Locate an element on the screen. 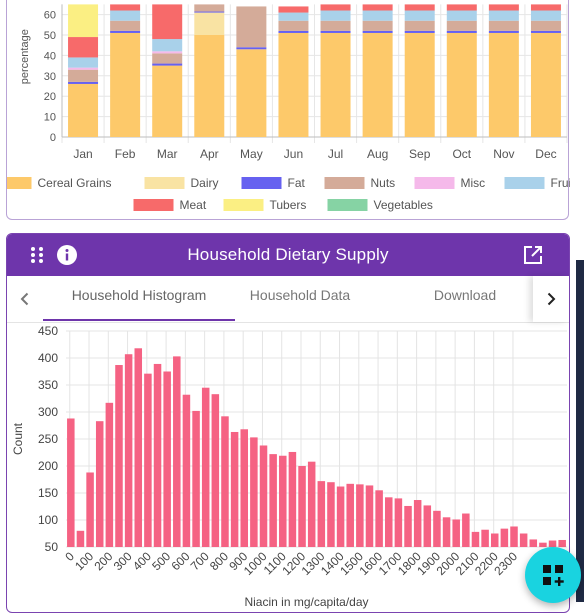  tab-household-data: Household Data is located at coordinates (300, 295).